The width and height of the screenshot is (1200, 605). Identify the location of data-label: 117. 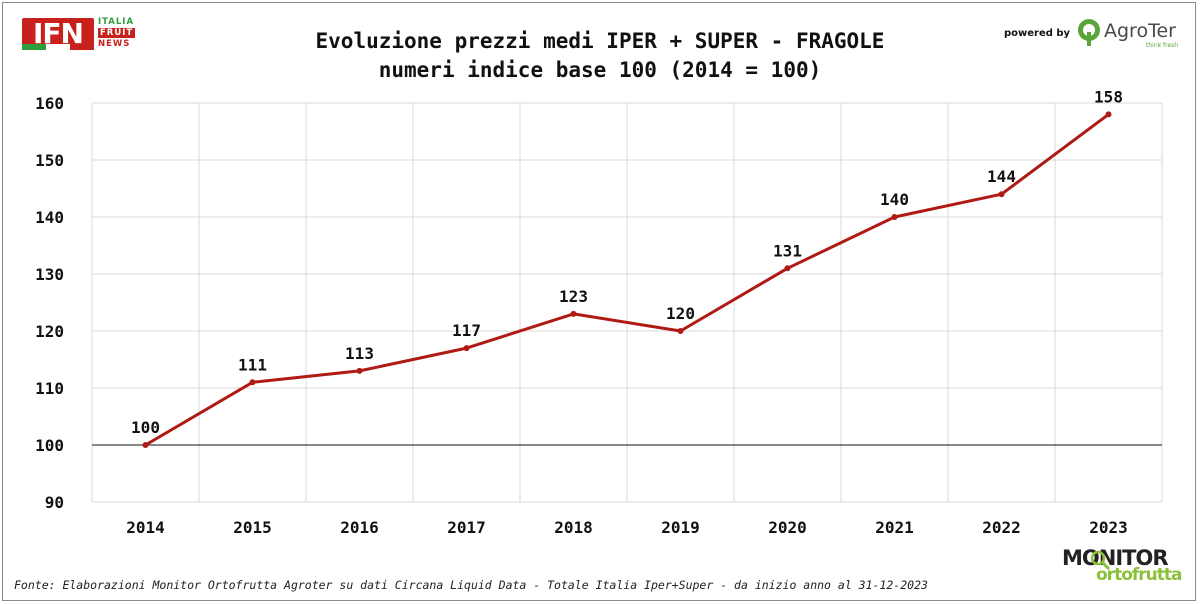
(466, 330).